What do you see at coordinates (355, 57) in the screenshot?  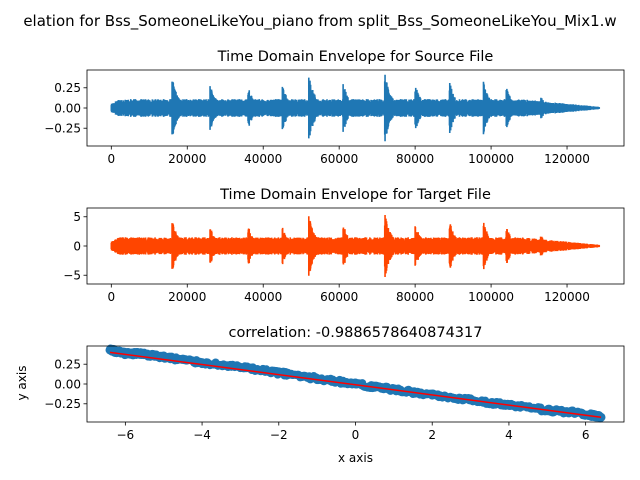 I see `source-envelope-title: Time Domain Envelope for Source File` at bounding box center [355, 57].